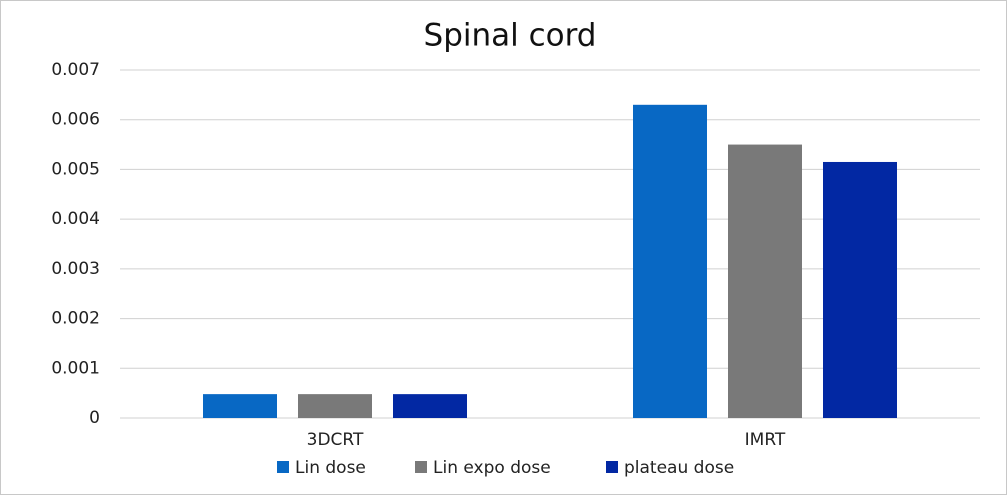 The height and width of the screenshot is (495, 1007). Describe the element at coordinates (75, 70) in the screenshot. I see `y-tick-label: 0.007` at that location.